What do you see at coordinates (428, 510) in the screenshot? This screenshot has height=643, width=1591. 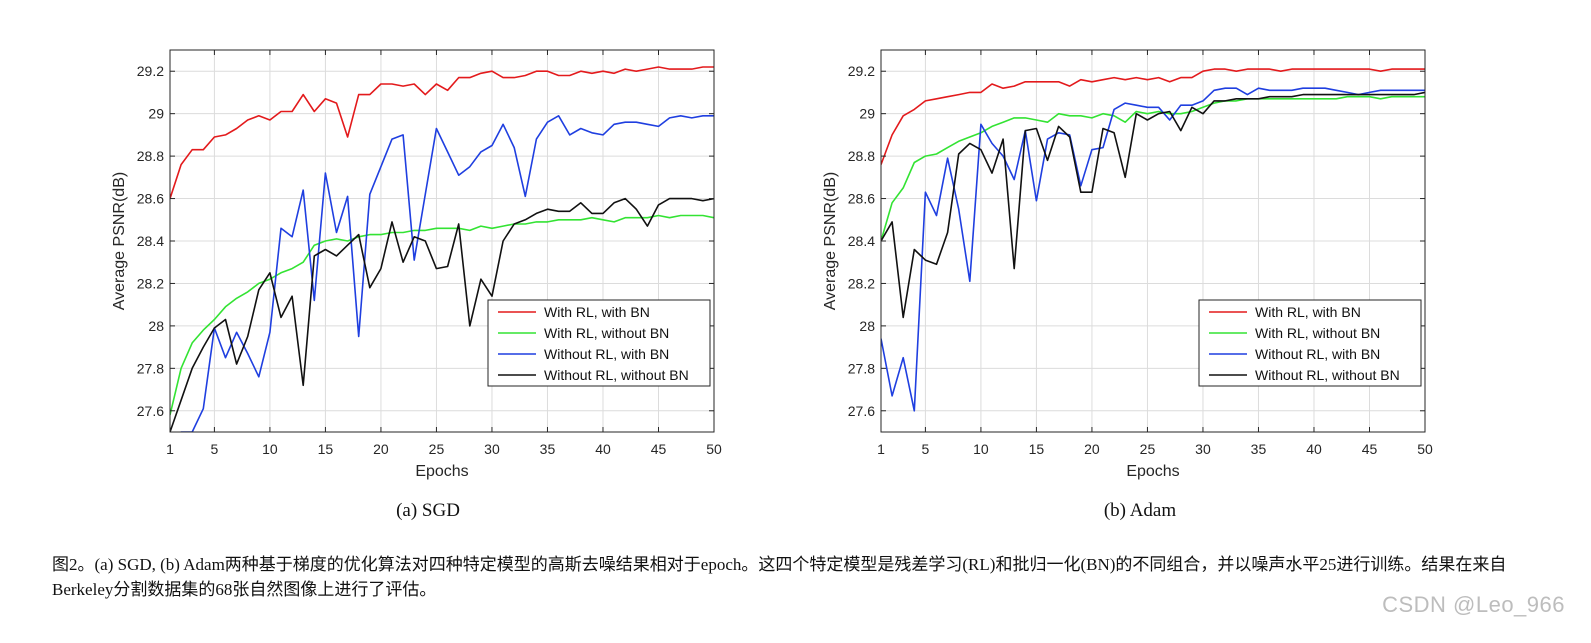 I see `subfigure-caption: (a) SGD` at bounding box center [428, 510].